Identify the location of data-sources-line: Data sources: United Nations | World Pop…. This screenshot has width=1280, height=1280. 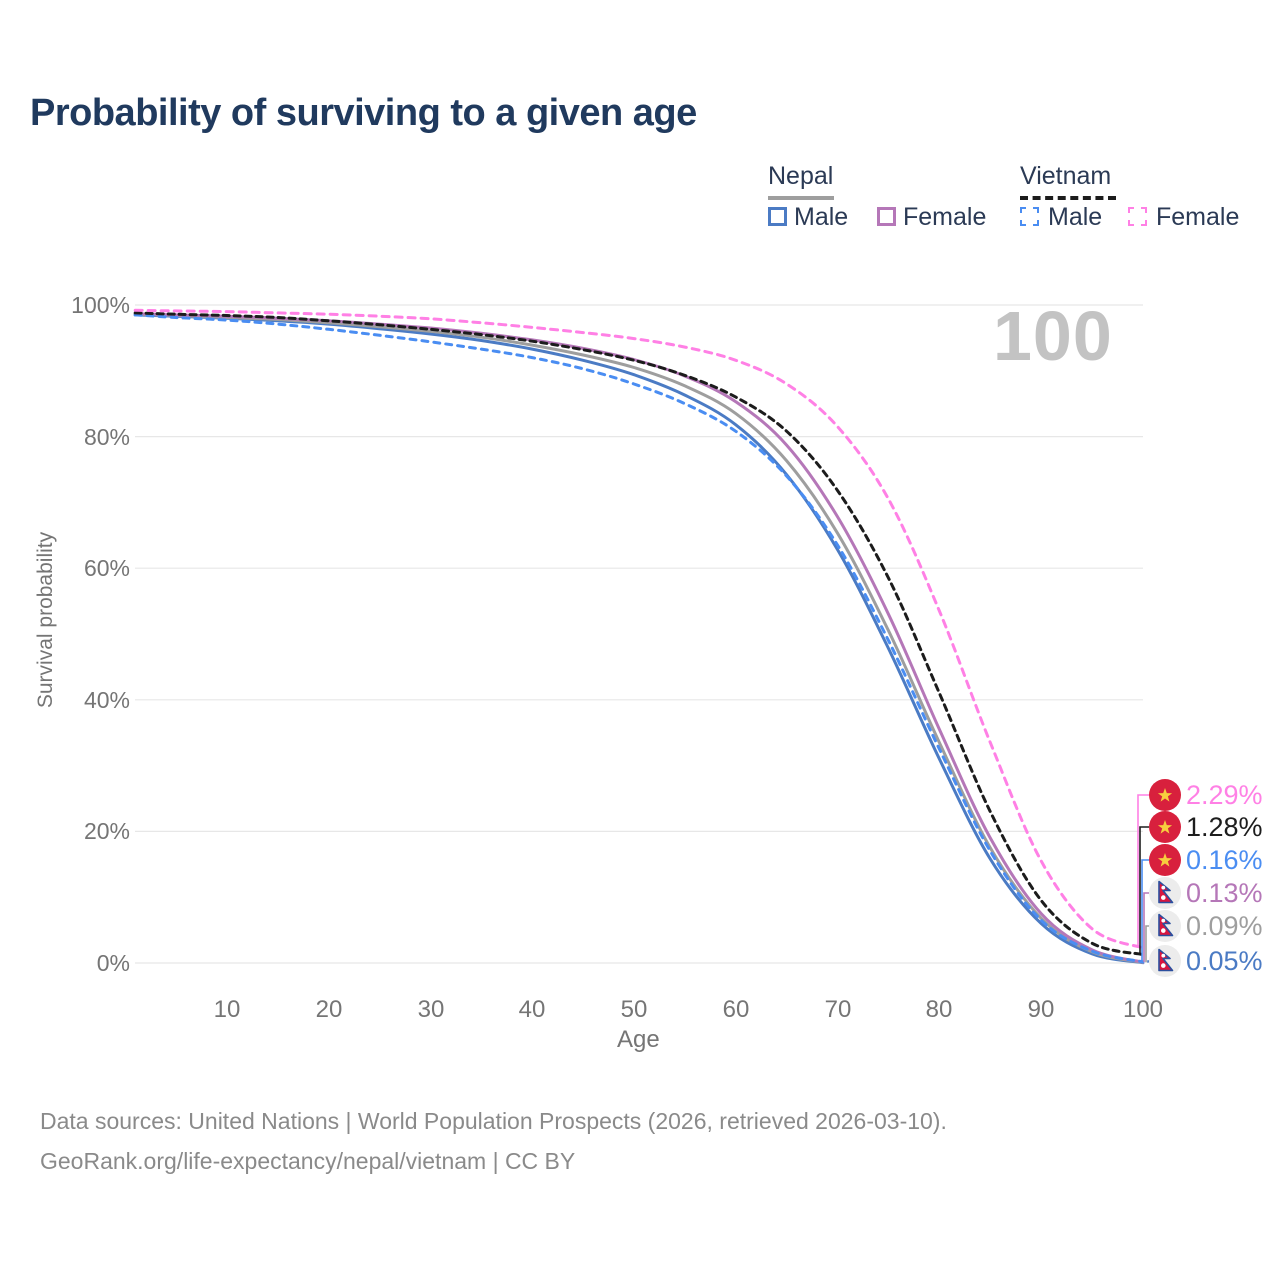
(493, 1121).